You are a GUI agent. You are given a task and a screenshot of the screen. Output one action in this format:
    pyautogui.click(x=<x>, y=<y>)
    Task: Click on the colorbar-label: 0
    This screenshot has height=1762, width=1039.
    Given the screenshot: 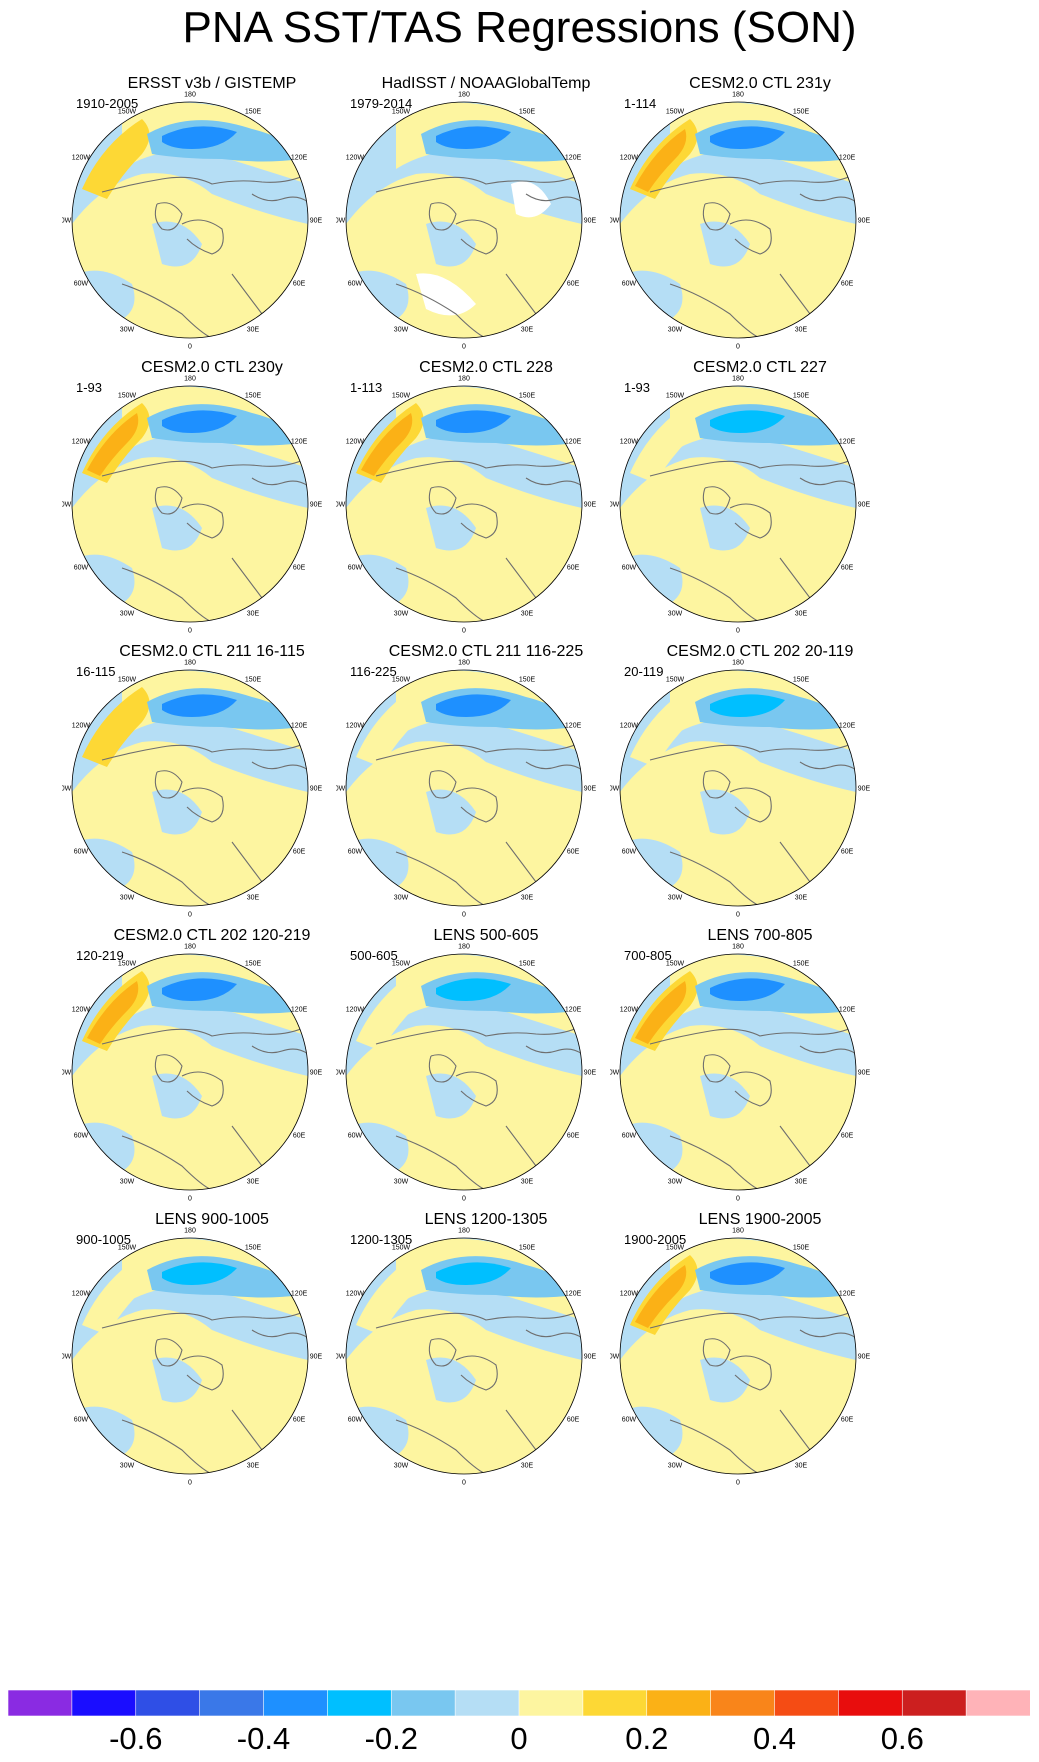 What is the action you would take?
    pyautogui.click(x=519, y=1738)
    